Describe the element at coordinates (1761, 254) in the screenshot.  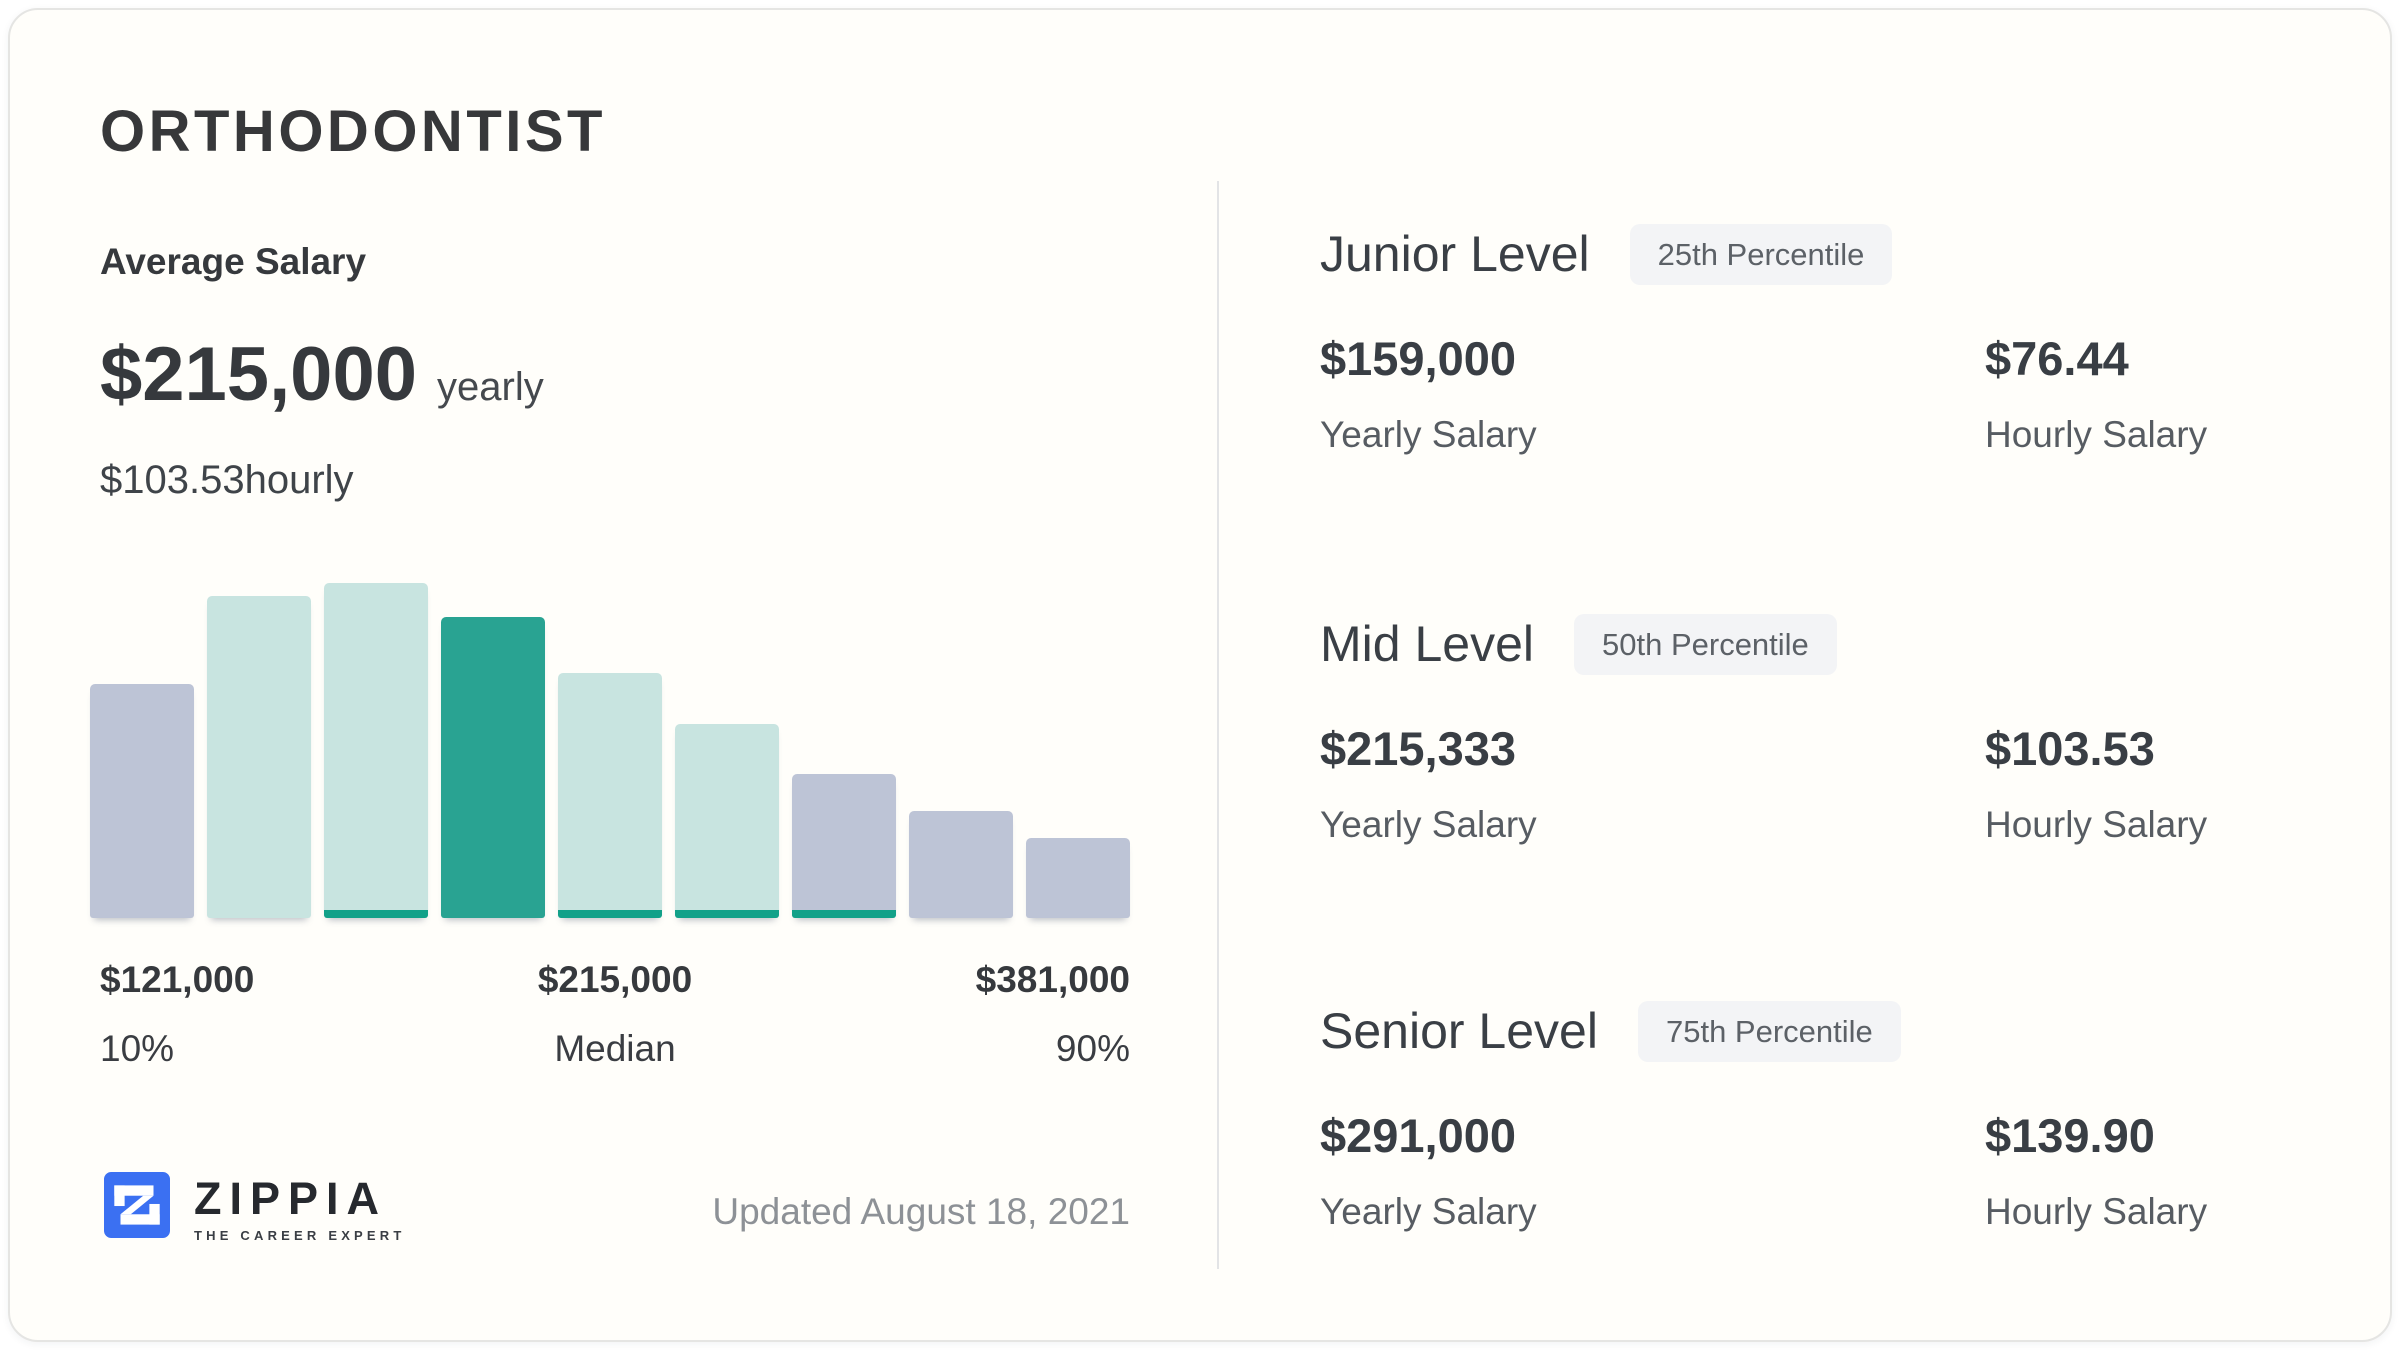
I see `percentile-badge: 25th Percentile` at that location.